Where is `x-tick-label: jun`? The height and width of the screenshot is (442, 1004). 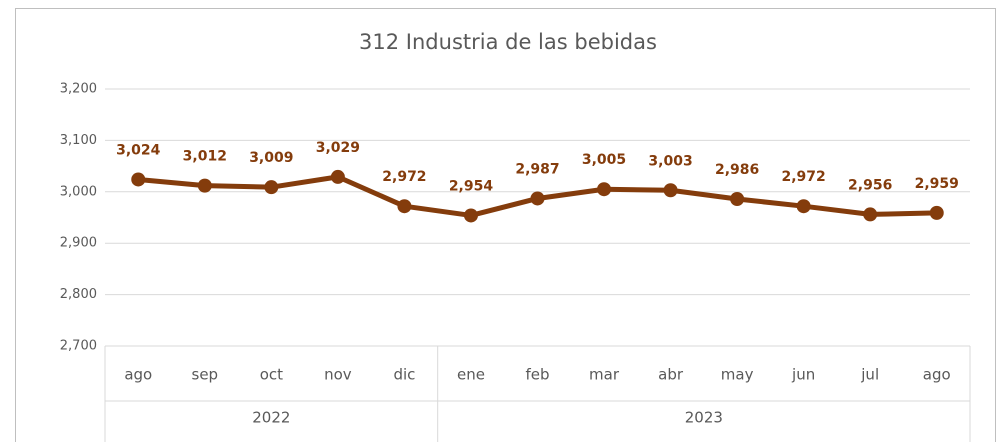 x-tick-label: jun is located at coordinates (803, 375).